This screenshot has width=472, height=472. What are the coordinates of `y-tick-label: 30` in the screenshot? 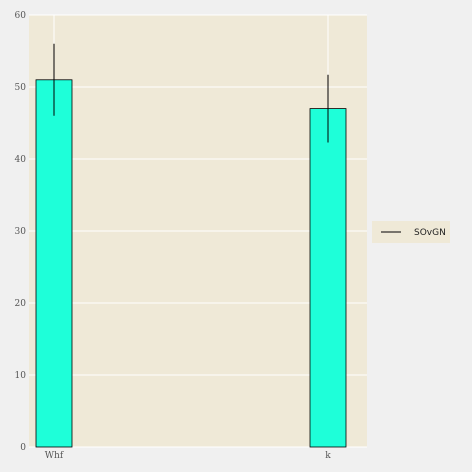 It's located at (21, 232).